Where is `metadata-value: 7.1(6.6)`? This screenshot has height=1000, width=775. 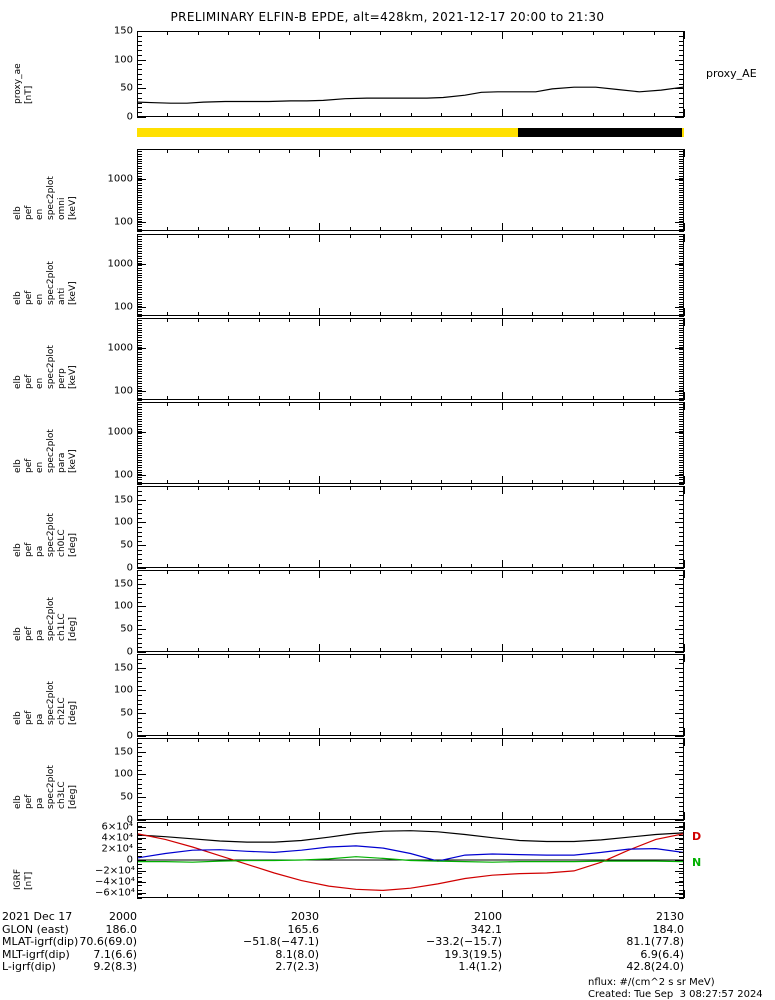
metadata-value: 7.1(6.6) is located at coordinates (115, 954).